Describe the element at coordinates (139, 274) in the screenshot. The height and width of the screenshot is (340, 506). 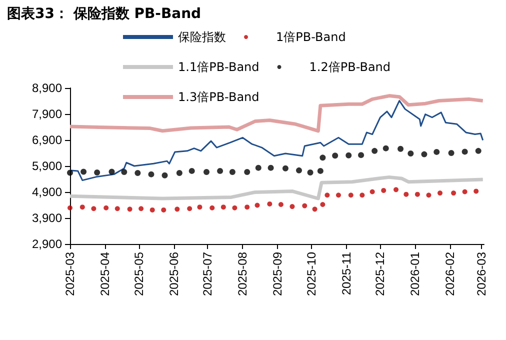
I see `x-tick-label: 2025-05` at that location.